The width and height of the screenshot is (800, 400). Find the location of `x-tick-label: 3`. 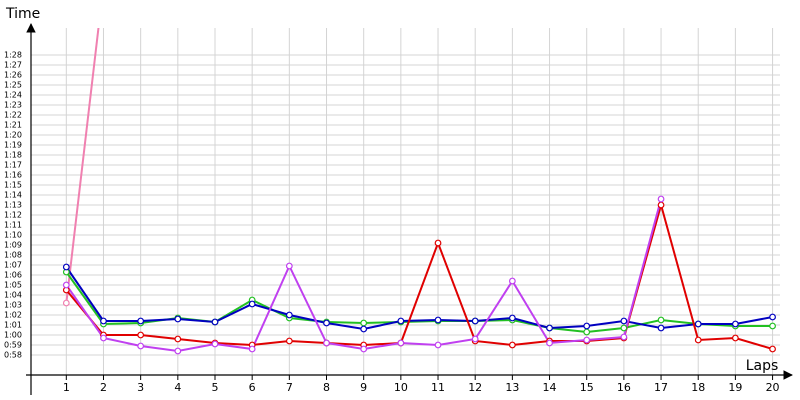

x-tick-label: 3 is located at coordinates (140, 387).